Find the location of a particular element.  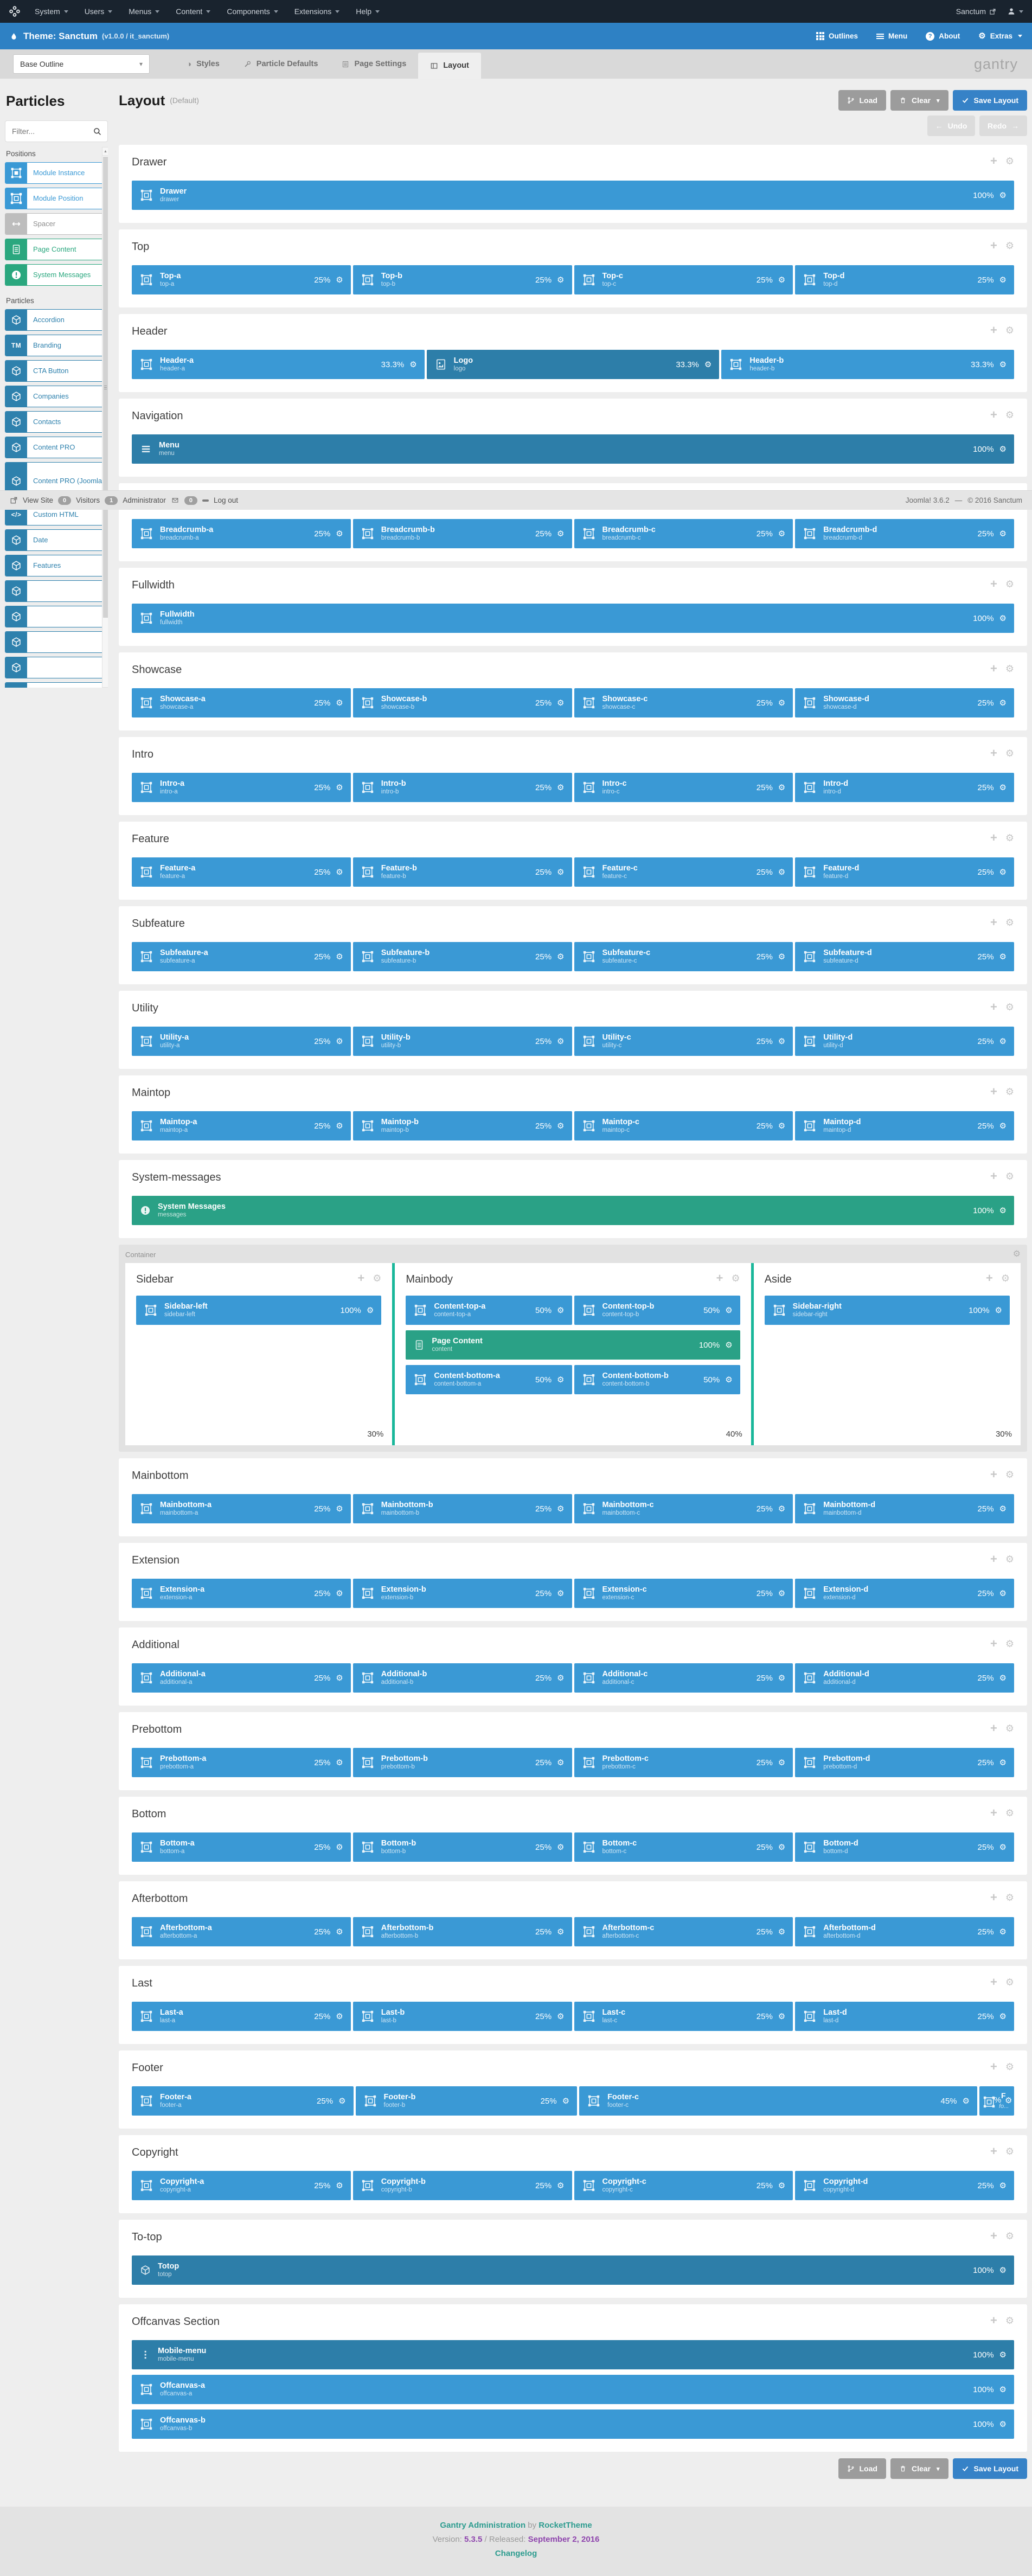

particle-bar-footer-b: Footer-b footer-b 25% ⚙ is located at coordinates (466, 2101).